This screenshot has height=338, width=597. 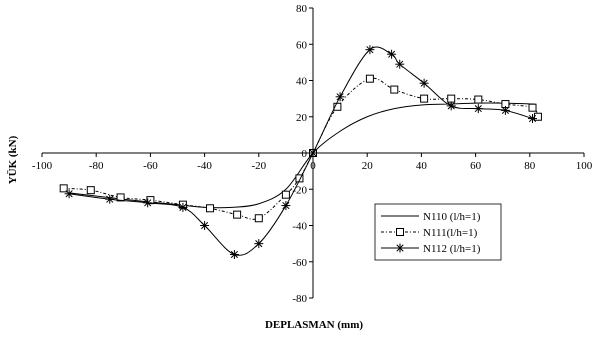 I want to click on x-tick-label: -20, so click(x=258, y=166).